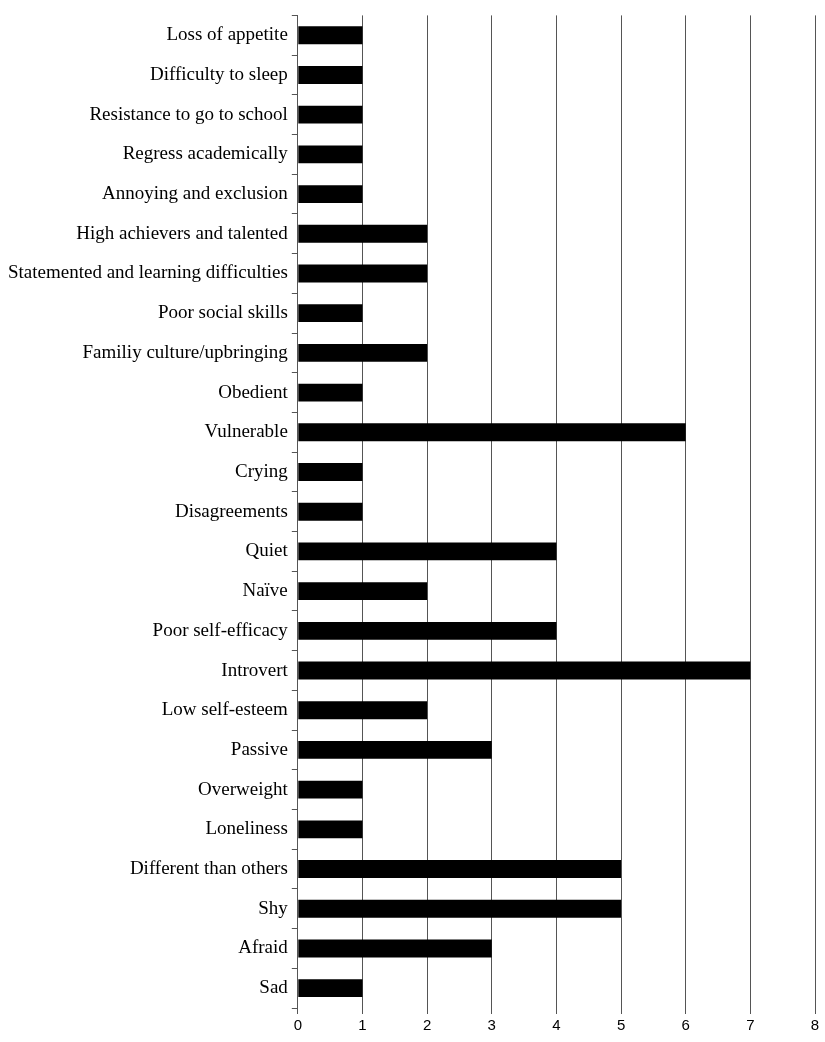 The height and width of the screenshot is (1042, 825). I want to click on x-tick-label: 3, so click(491, 1025).